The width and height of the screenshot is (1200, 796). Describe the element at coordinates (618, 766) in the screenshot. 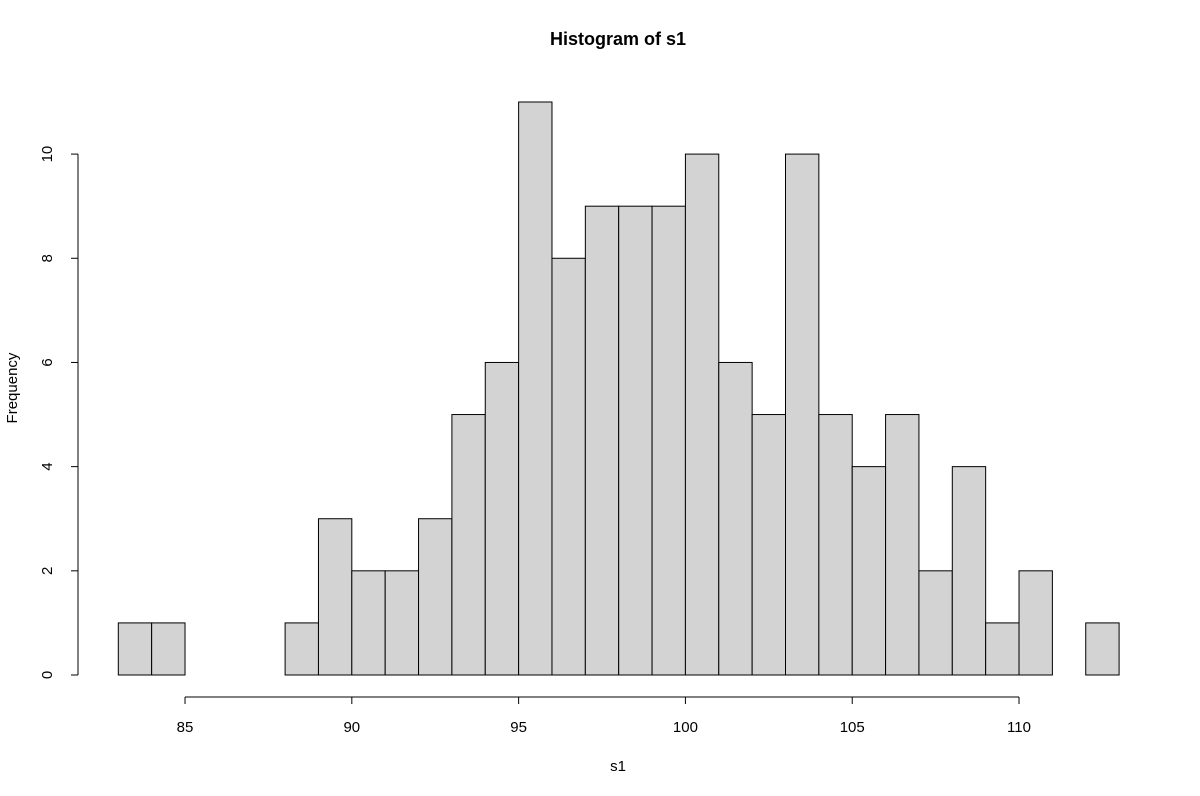

I see `x-axis-label: s1` at that location.